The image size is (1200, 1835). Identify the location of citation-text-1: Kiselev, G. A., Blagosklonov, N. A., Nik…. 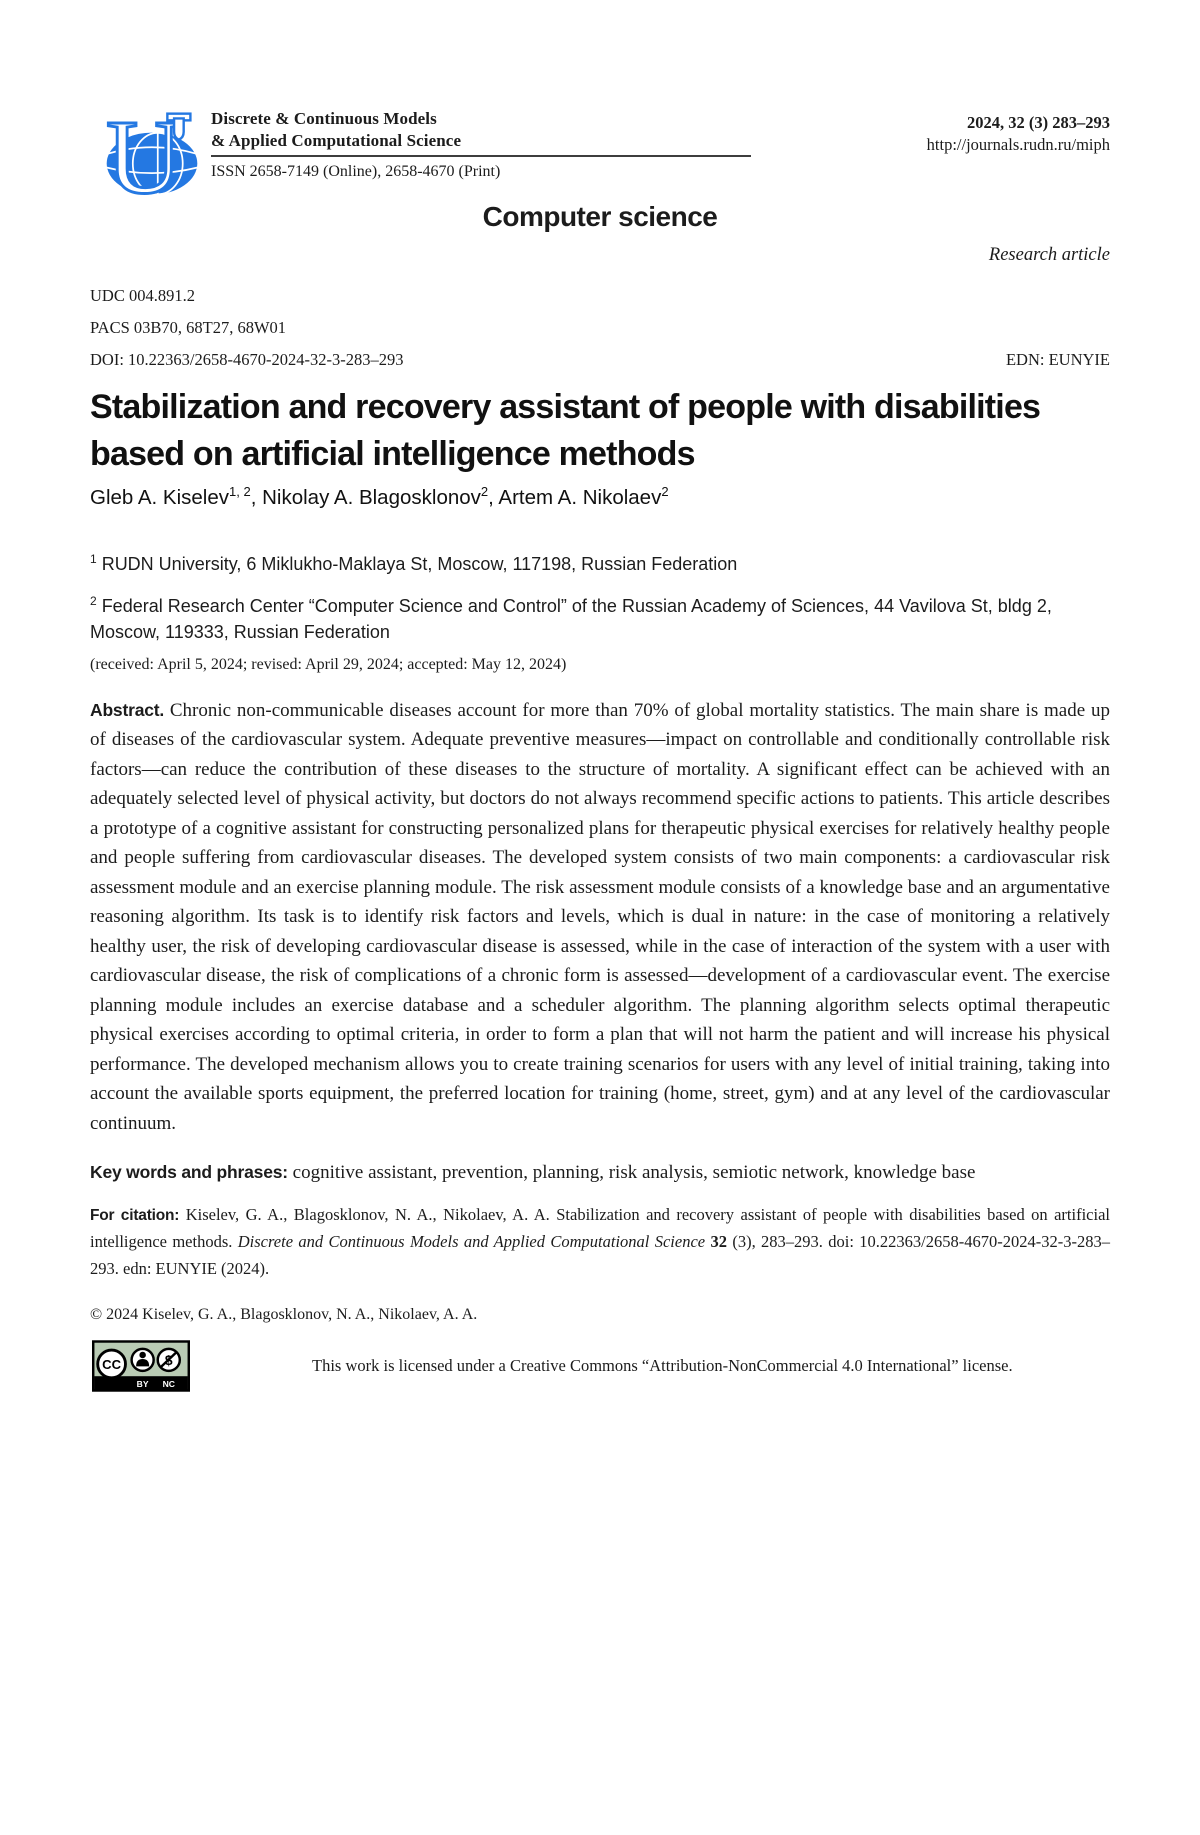
(600, 1228).